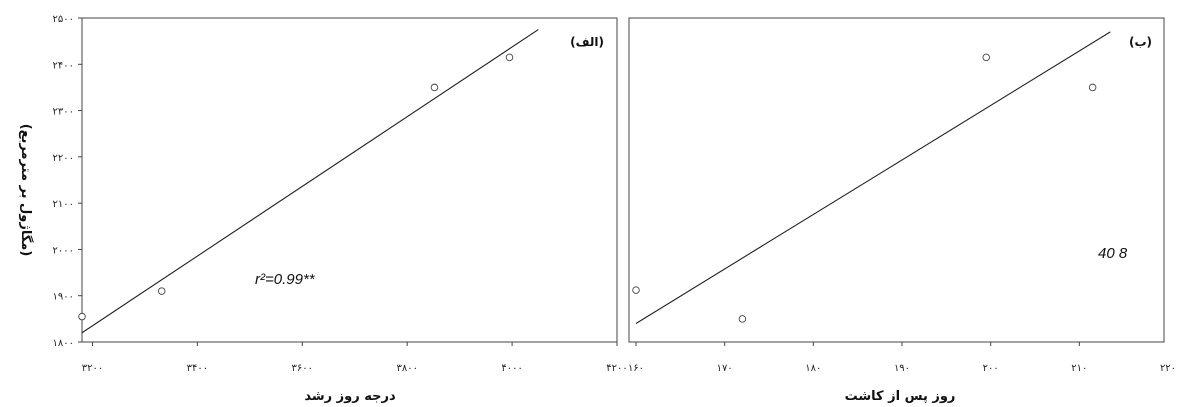  I want to click on panel-b-x-tick-label: ۱۹۰, so click(902, 368).